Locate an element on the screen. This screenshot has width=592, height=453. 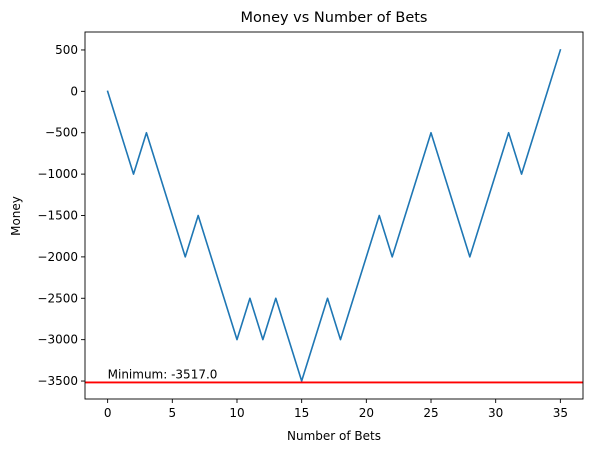
x-tick-label: 0 is located at coordinates (108, 413).